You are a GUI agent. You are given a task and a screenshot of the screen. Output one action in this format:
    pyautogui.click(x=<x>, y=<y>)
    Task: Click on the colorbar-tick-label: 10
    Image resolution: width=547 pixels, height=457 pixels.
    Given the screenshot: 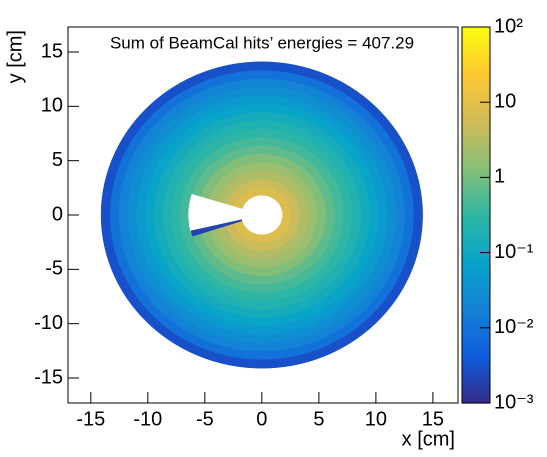 What is the action you would take?
    pyautogui.click(x=505, y=101)
    